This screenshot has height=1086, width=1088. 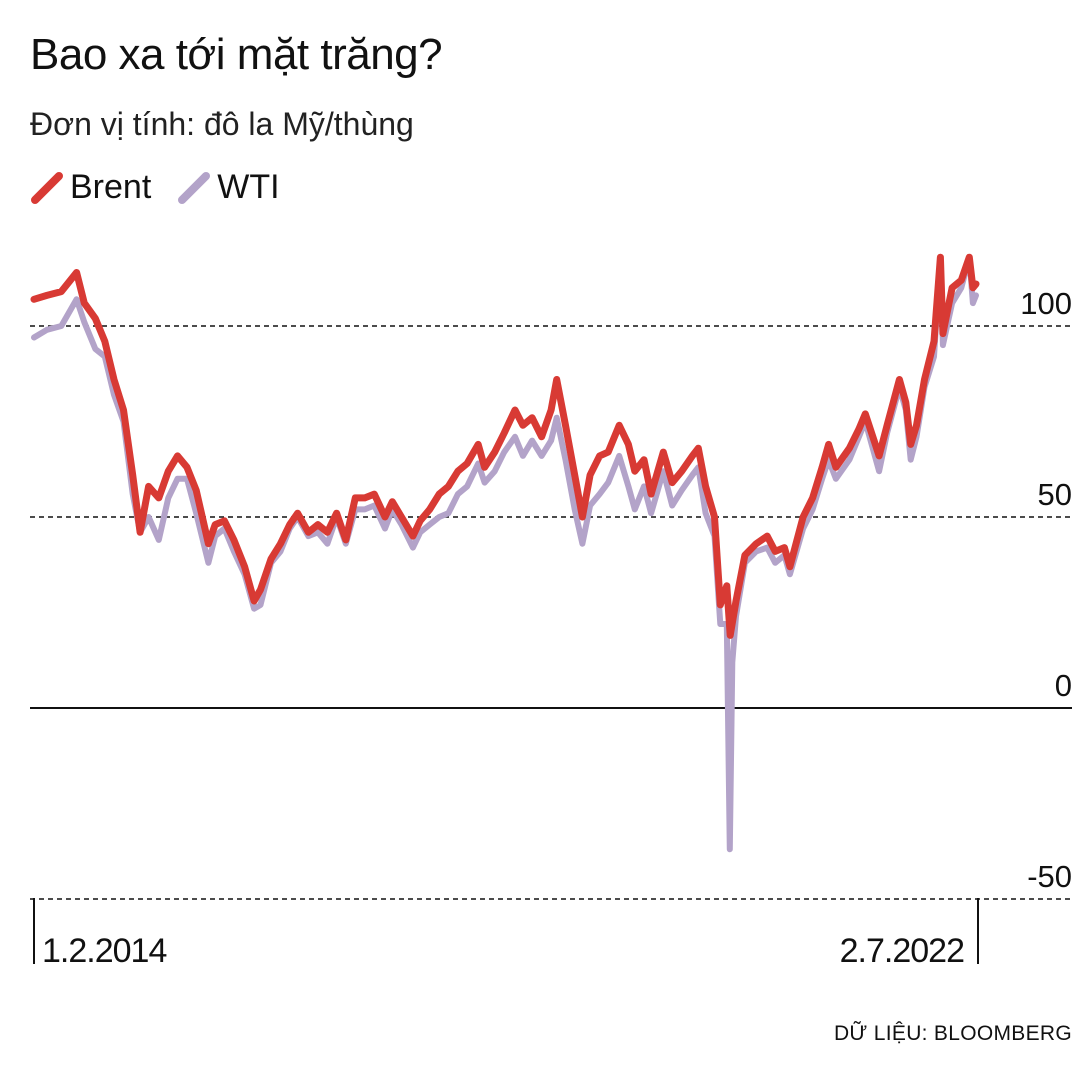 What do you see at coordinates (1055, 494) in the screenshot?
I see `y-tick-label: 50` at bounding box center [1055, 494].